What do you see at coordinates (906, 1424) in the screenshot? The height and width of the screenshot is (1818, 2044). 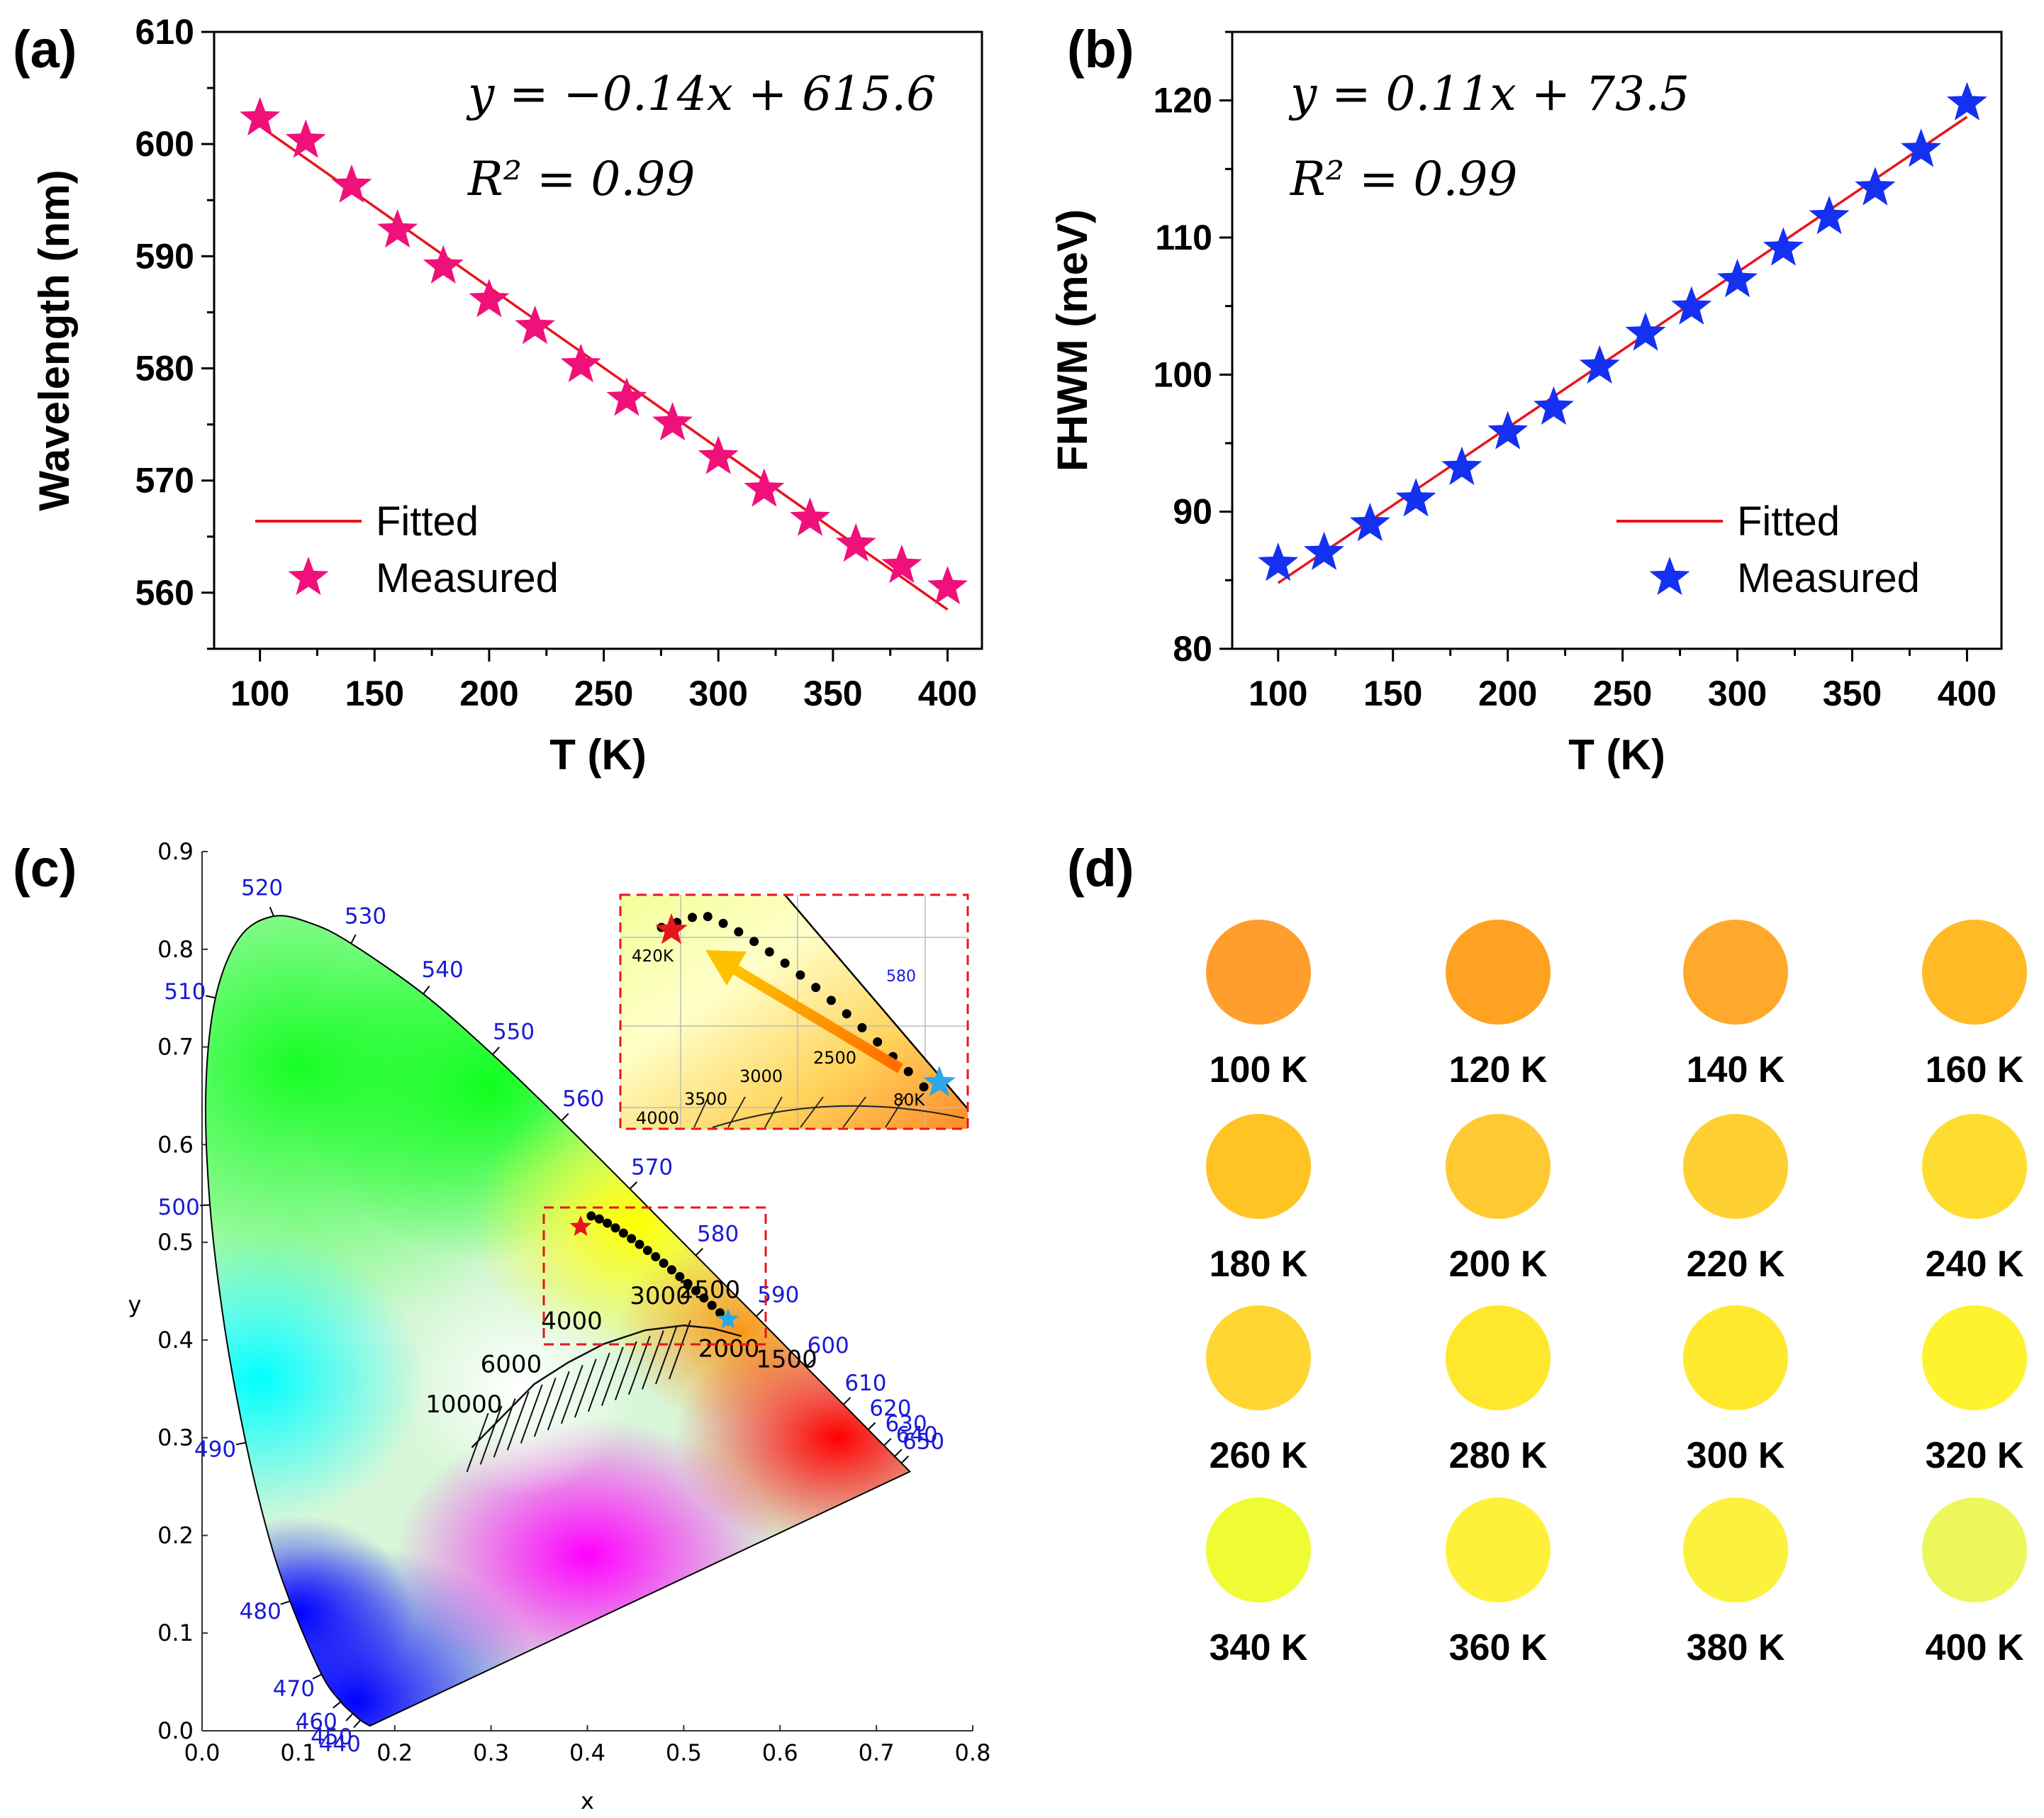 I see `wavelength-label: 630` at bounding box center [906, 1424].